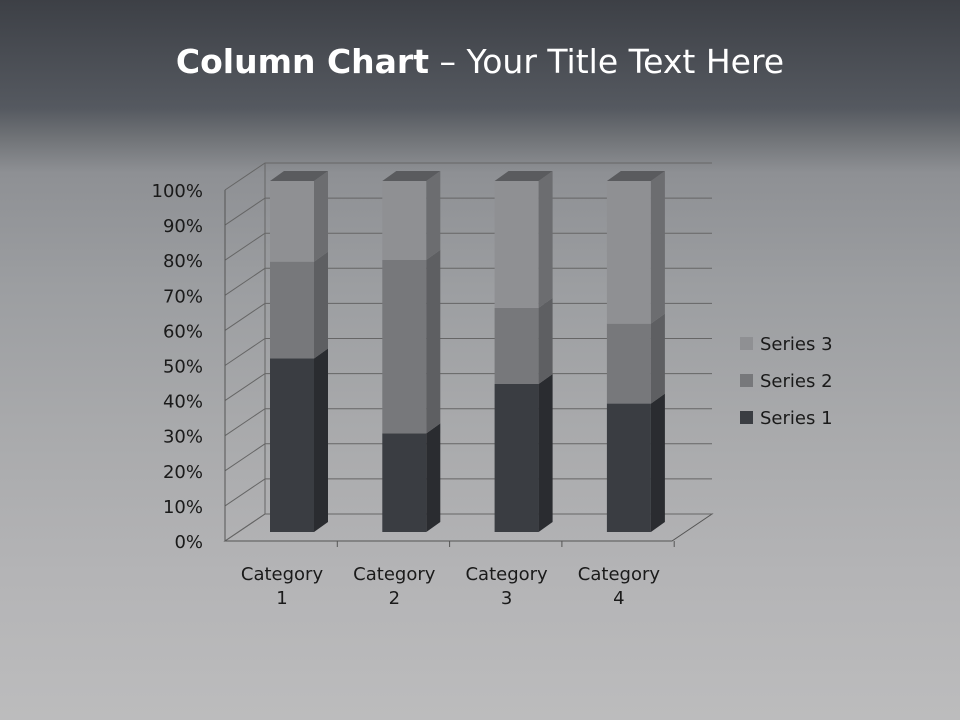 The width and height of the screenshot is (960, 720). I want to click on slide-title: Column Chart – Your Title Text Here, so click(480, 61).